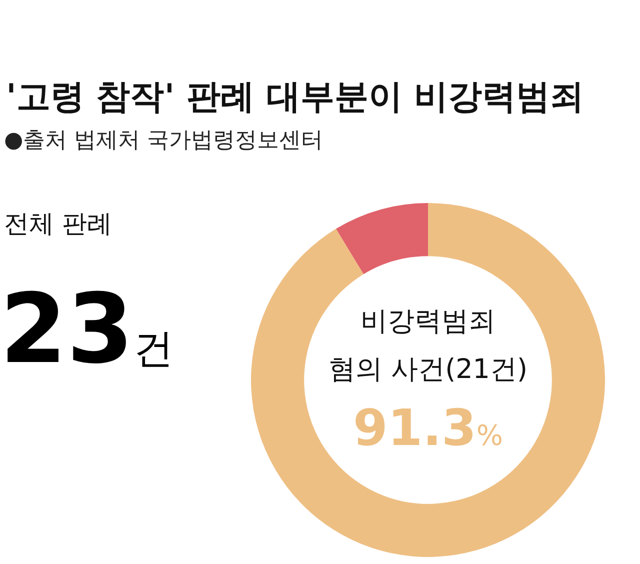  Describe the element at coordinates (295, 97) in the screenshot. I see `chart-title: '고령 참작' 판례 대부분이 비강력범죄` at that location.